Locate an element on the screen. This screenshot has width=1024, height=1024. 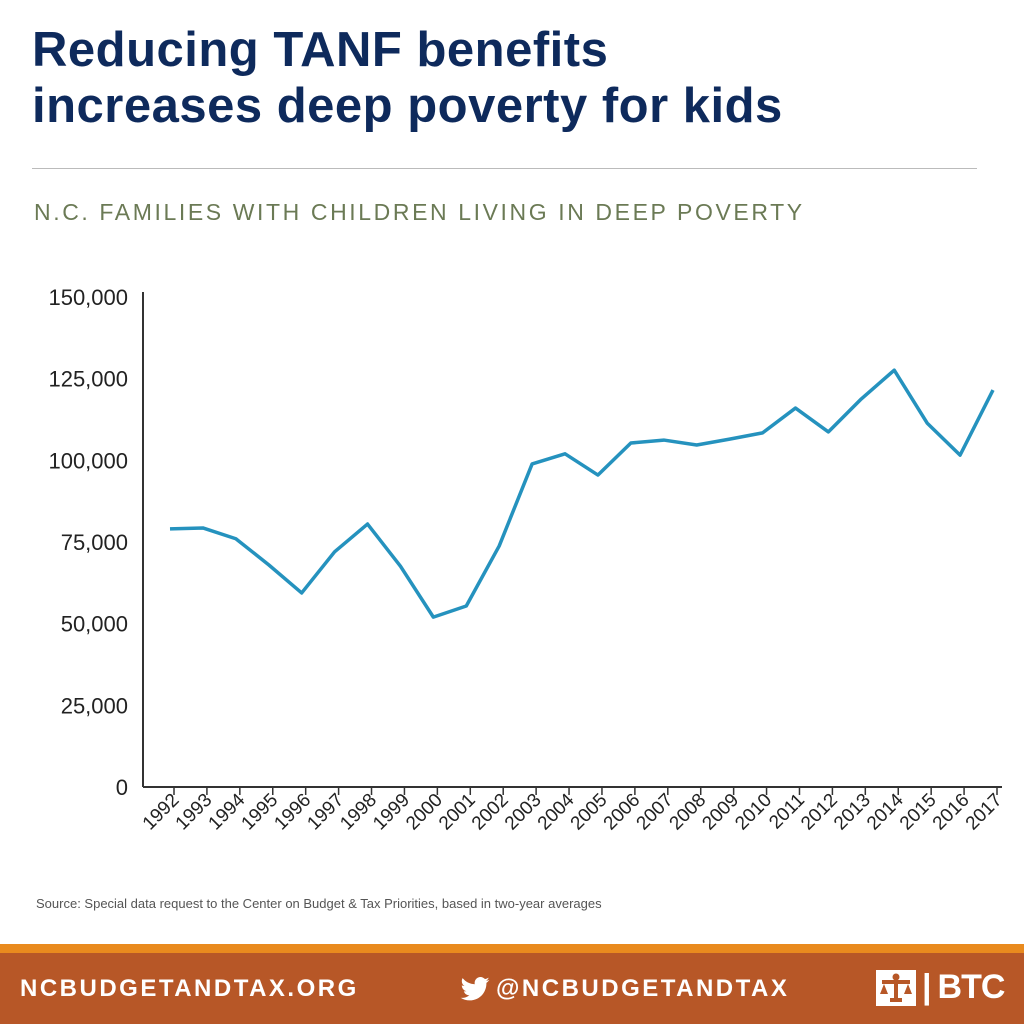
y-tick-label: 100,000 is located at coordinates (88, 460).